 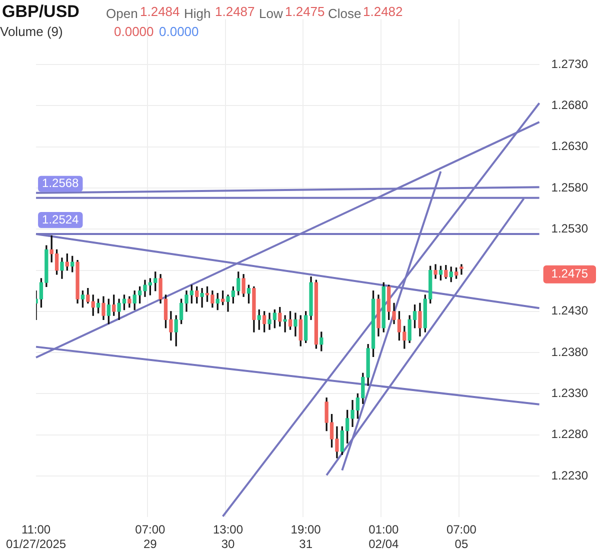 I want to click on y-tick-label: 1.2730, so click(x=569, y=63).